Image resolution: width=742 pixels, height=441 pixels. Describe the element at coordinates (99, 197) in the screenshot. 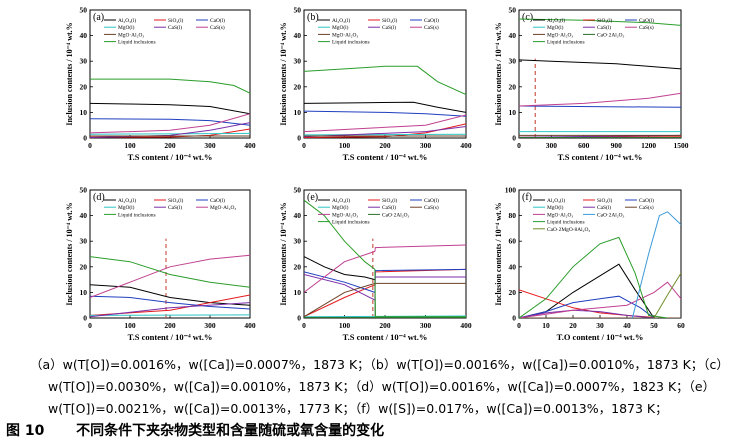

I see `panel-label: (d)` at that location.